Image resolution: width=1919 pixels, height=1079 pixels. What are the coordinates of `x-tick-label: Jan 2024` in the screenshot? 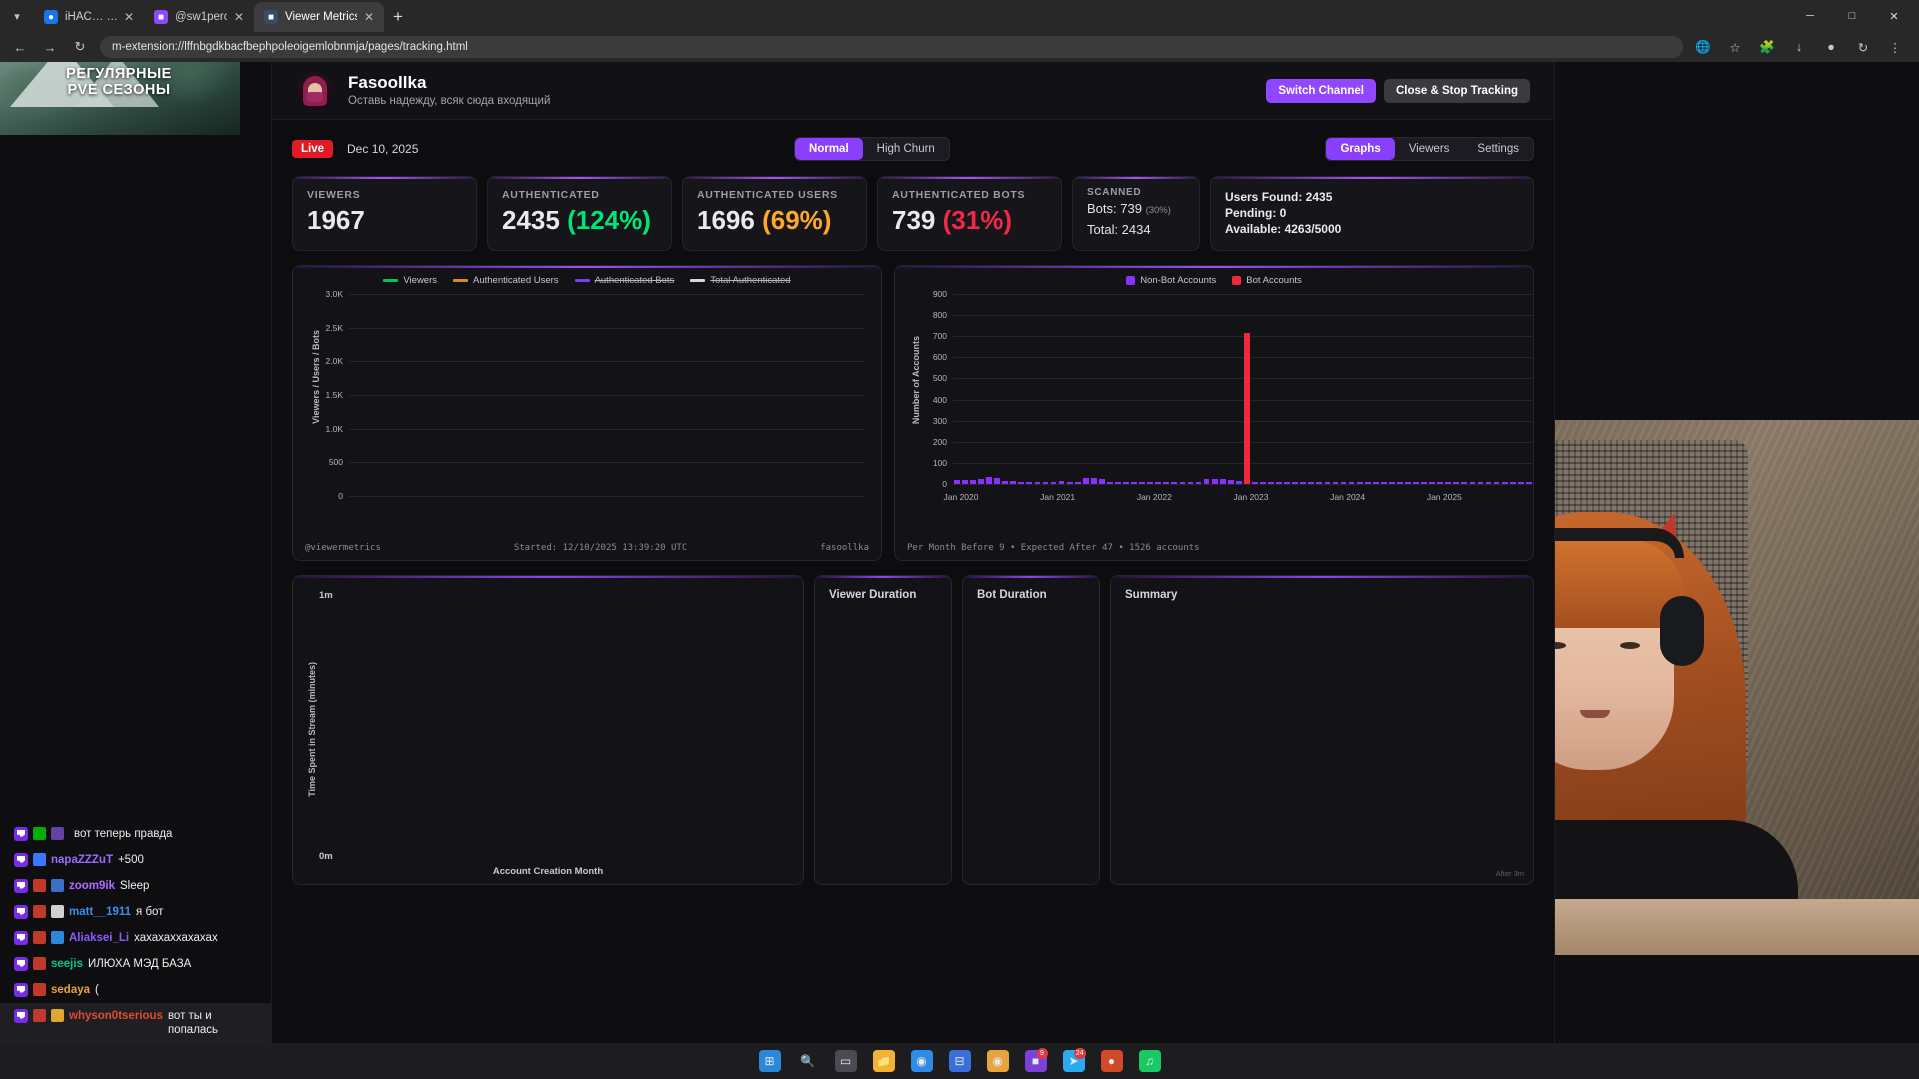 It's located at (1348, 497).